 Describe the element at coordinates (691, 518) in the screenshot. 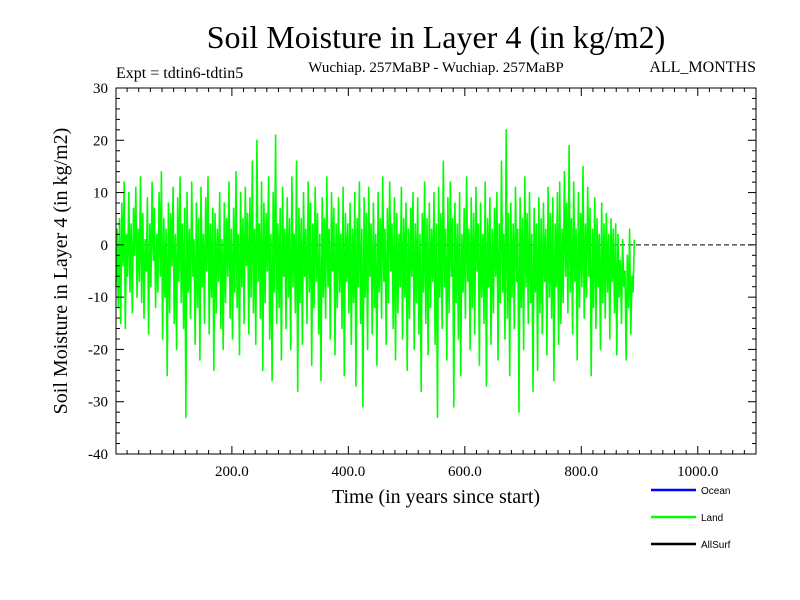

I see `legend: Ocean Land AllSurf` at that location.